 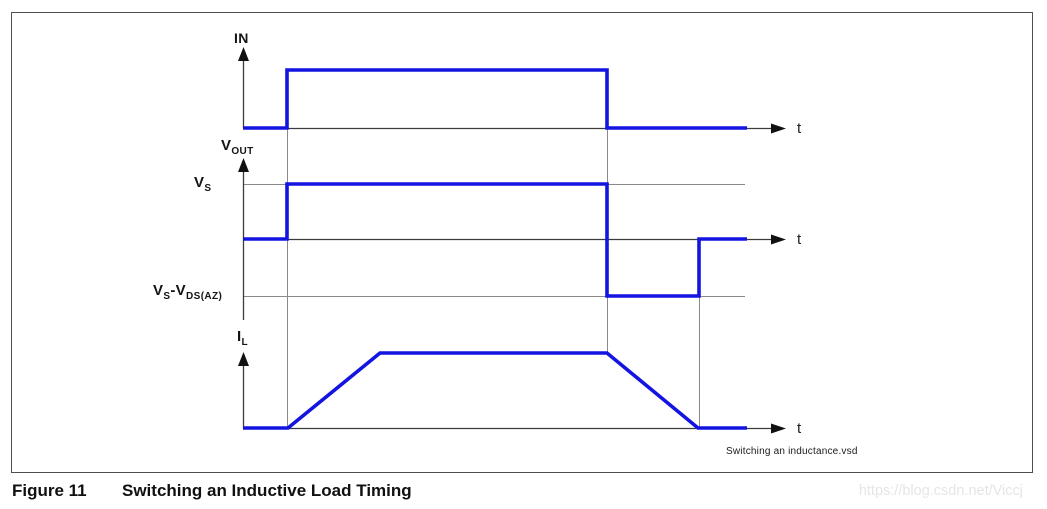 I want to click on t-axis-label-in: t, so click(x=799, y=128).